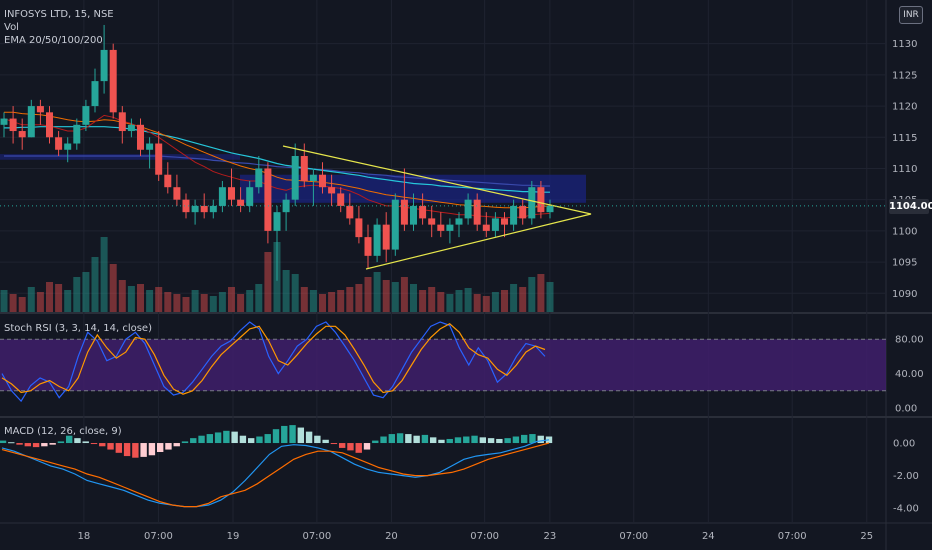 The width and height of the screenshot is (932, 550). I want to click on last-price-tag: 1104.00, so click(910, 206).